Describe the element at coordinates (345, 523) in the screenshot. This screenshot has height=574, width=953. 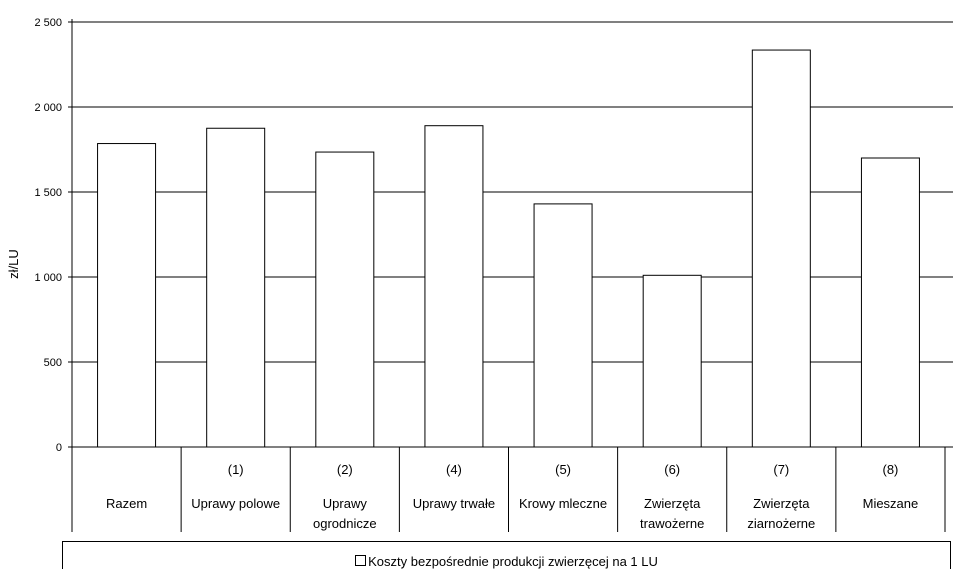
I see `category-label: ogrodnicze` at that location.